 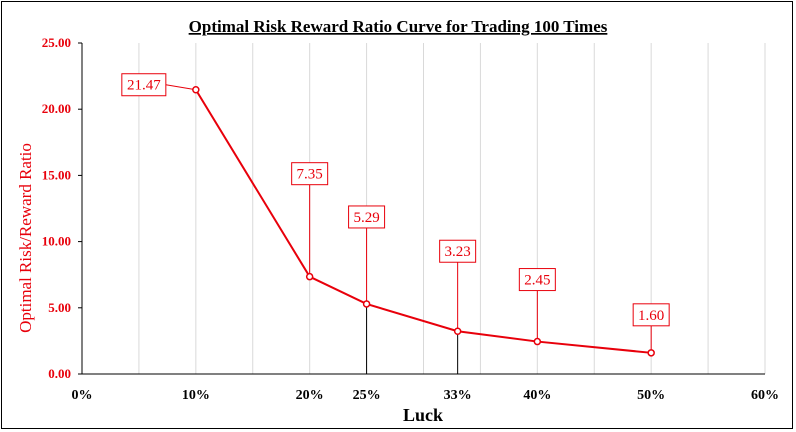 I want to click on x-tick-label: 25%, so click(x=367, y=395).